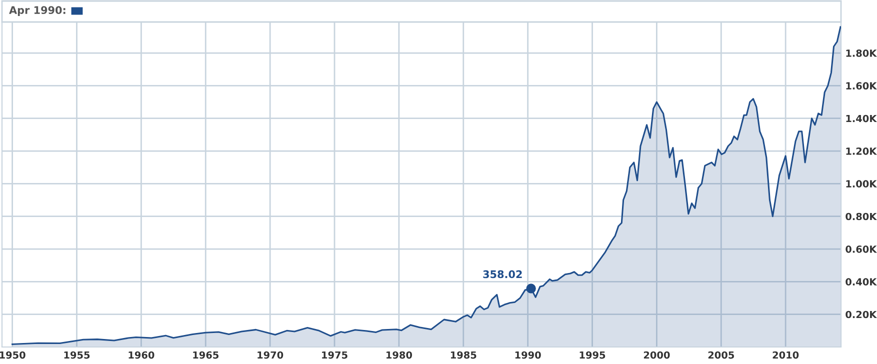 This screenshot has width=877, height=364. I want to click on x-tick-label: 1950, so click(13, 355).